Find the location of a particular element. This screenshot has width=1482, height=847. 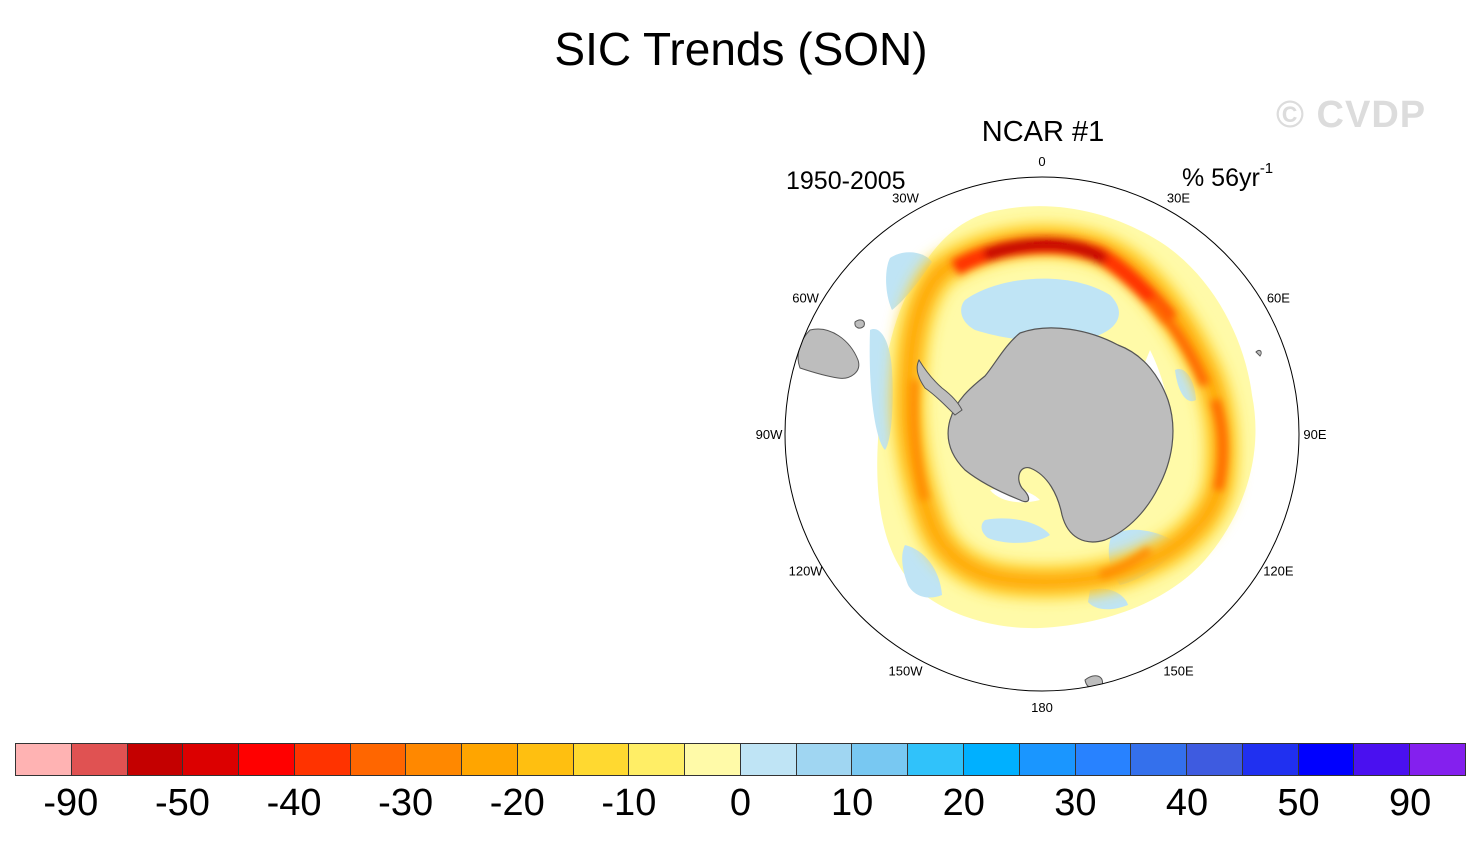

colorbar-label: 90 is located at coordinates (1410, 803).